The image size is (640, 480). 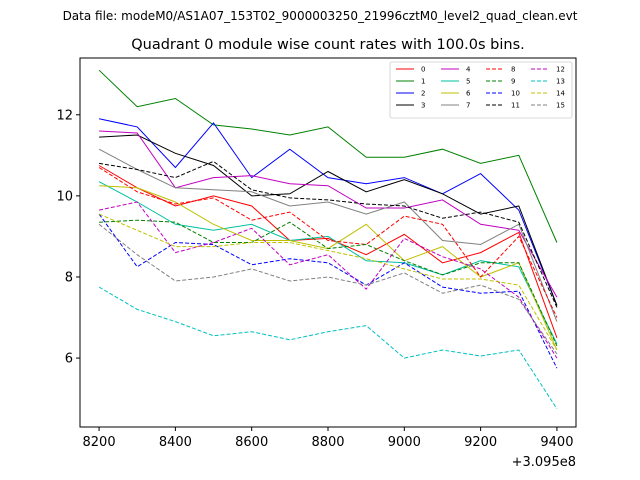 What do you see at coordinates (515, 94) in the screenshot?
I see `legend-label-10: 10` at bounding box center [515, 94].